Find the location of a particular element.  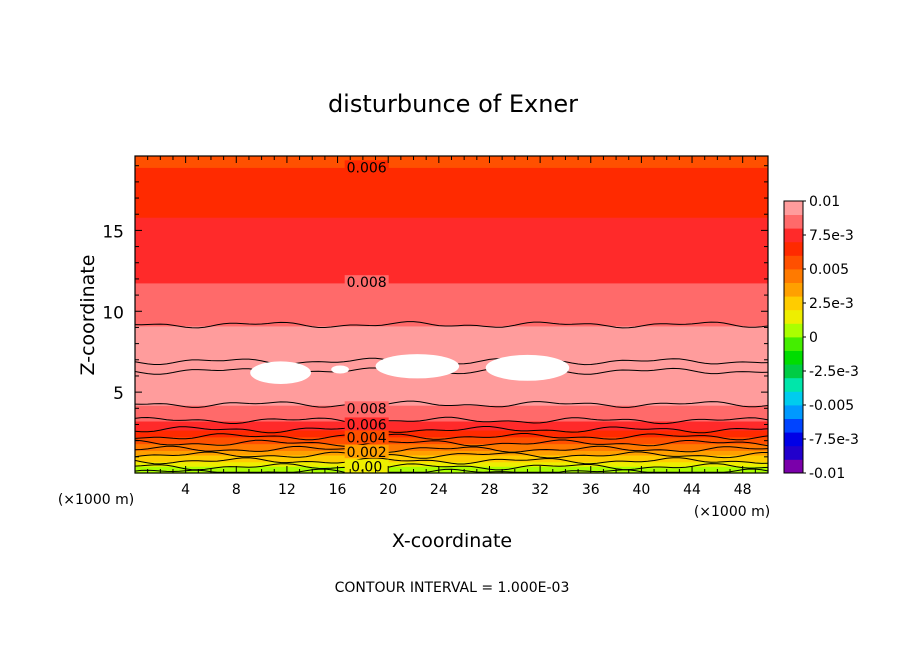

x-tick-label: 8 is located at coordinates (236, 490).